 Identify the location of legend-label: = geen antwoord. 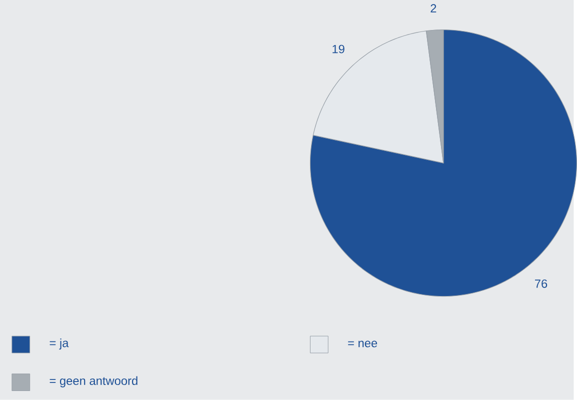
(94, 382).